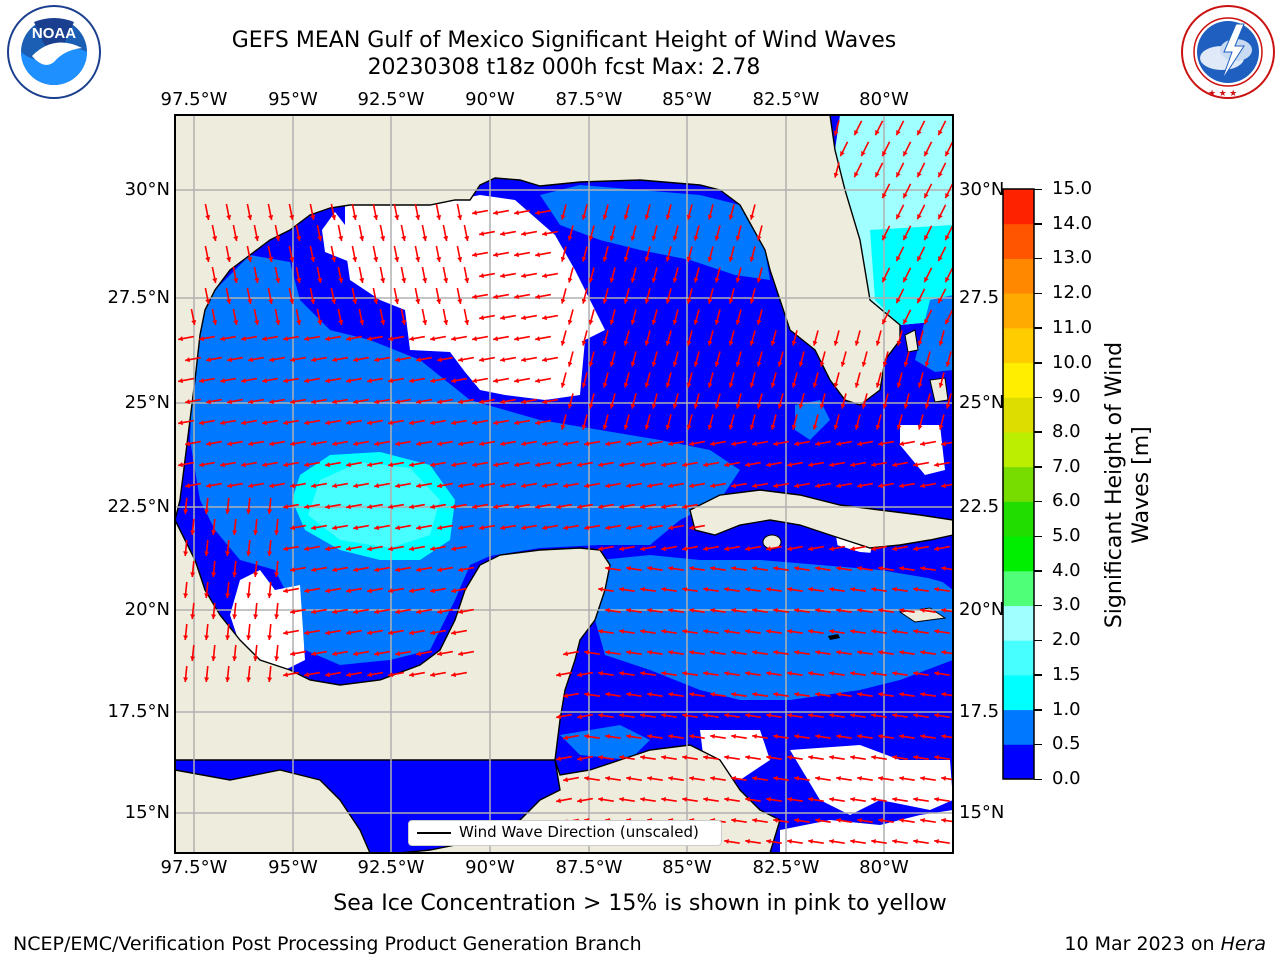 This screenshot has height=960, width=1280. Describe the element at coordinates (1066, 570) in the screenshot. I see `colorbar-tick-label: 4.0` at that location.